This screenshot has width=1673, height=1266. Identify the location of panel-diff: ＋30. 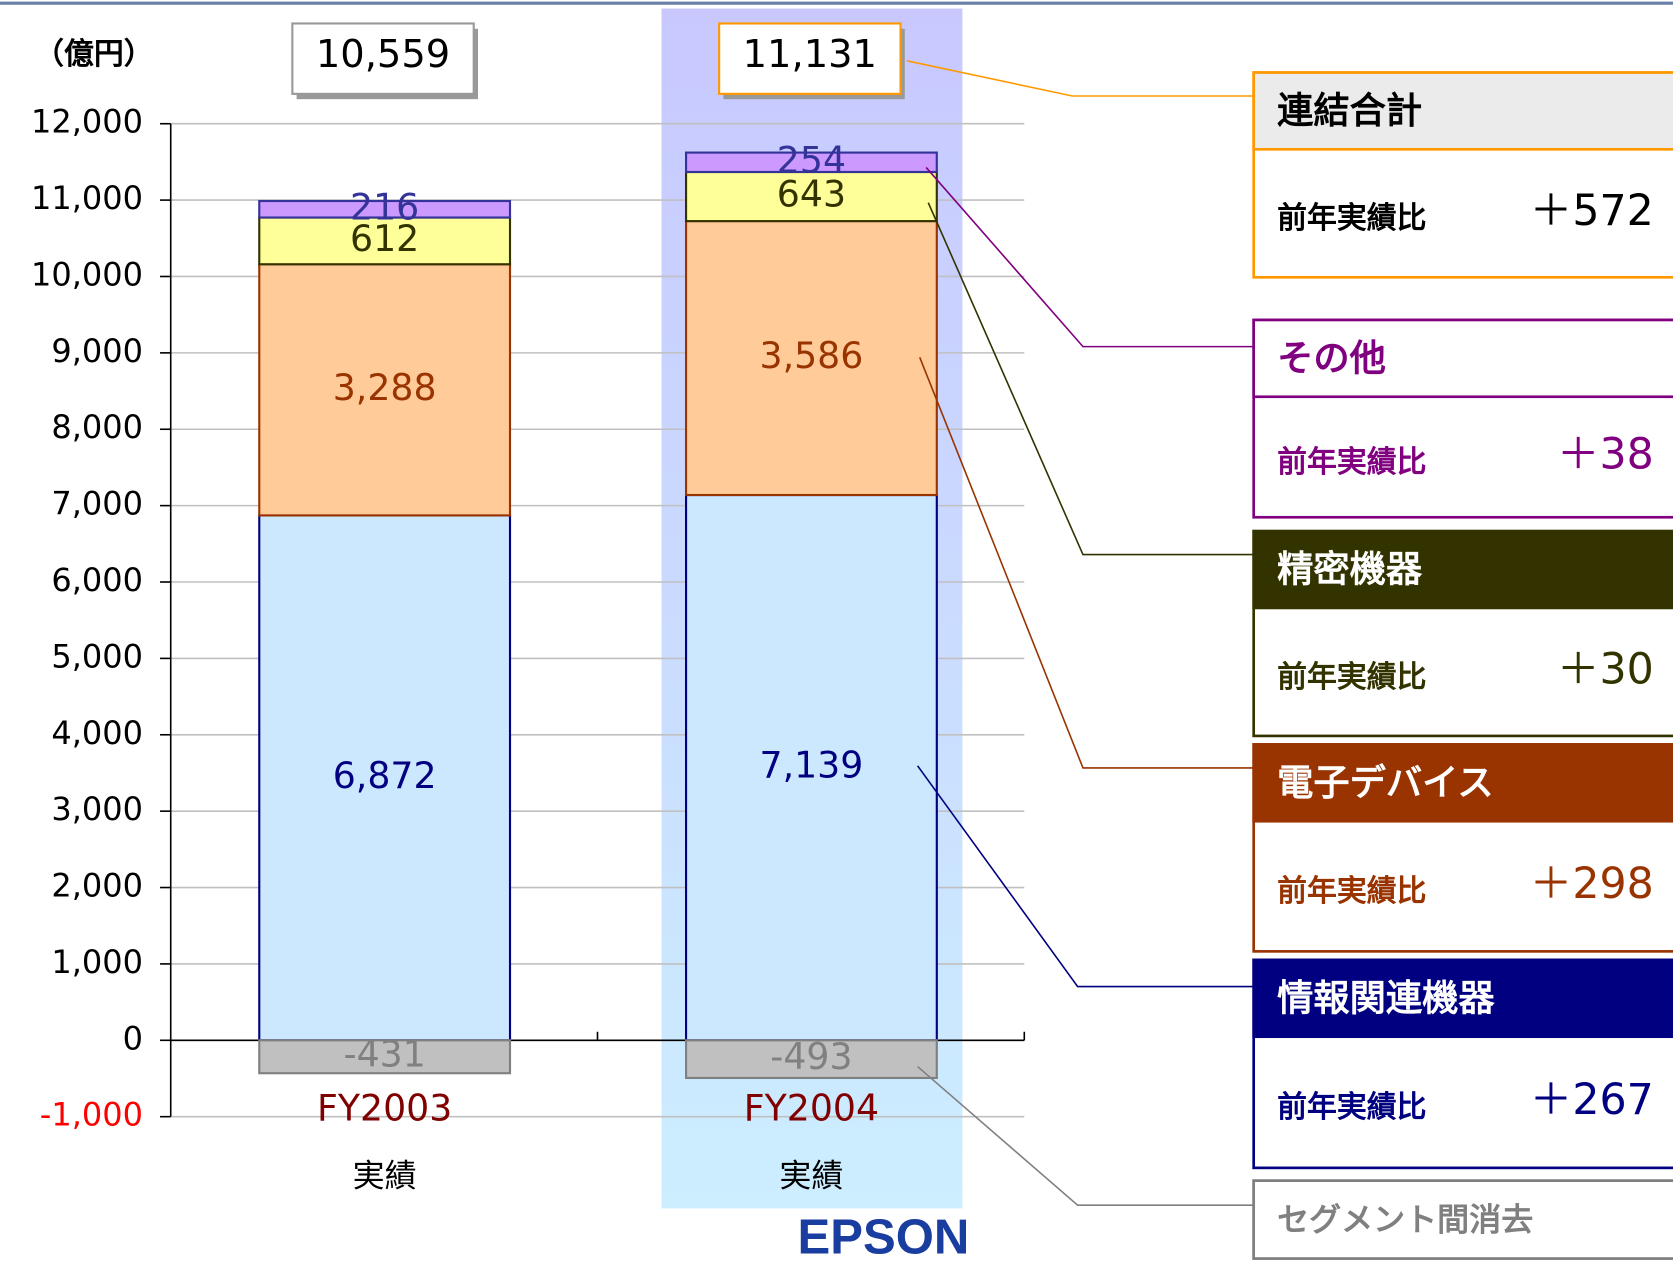
(1605, 669).